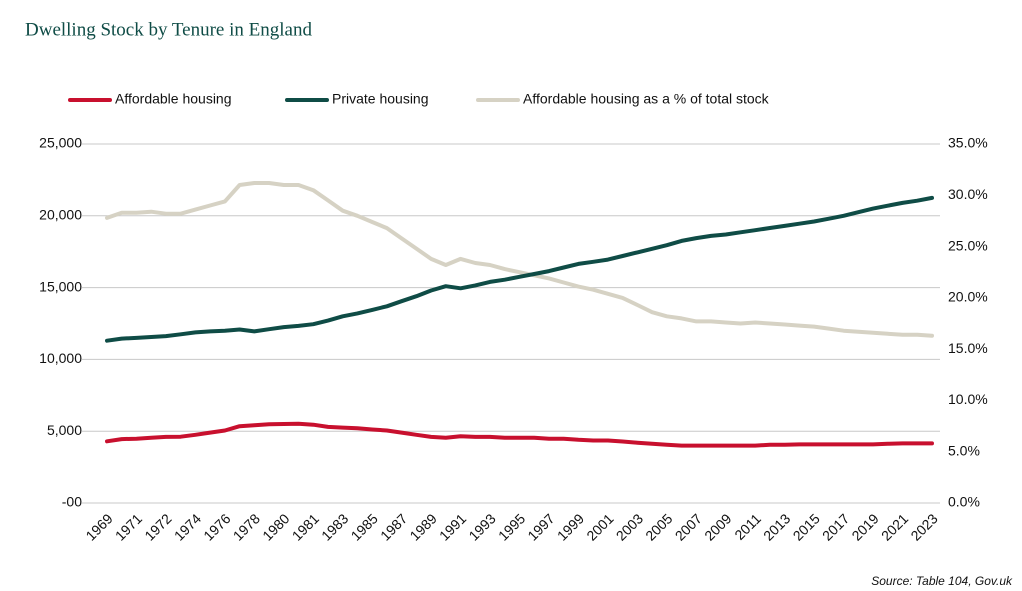 The height and width of the screenshot is (591, 1022). Describe the element at coordinates (452, 526) in the screenshot. I see `x-tick-label: 1991` at that location.